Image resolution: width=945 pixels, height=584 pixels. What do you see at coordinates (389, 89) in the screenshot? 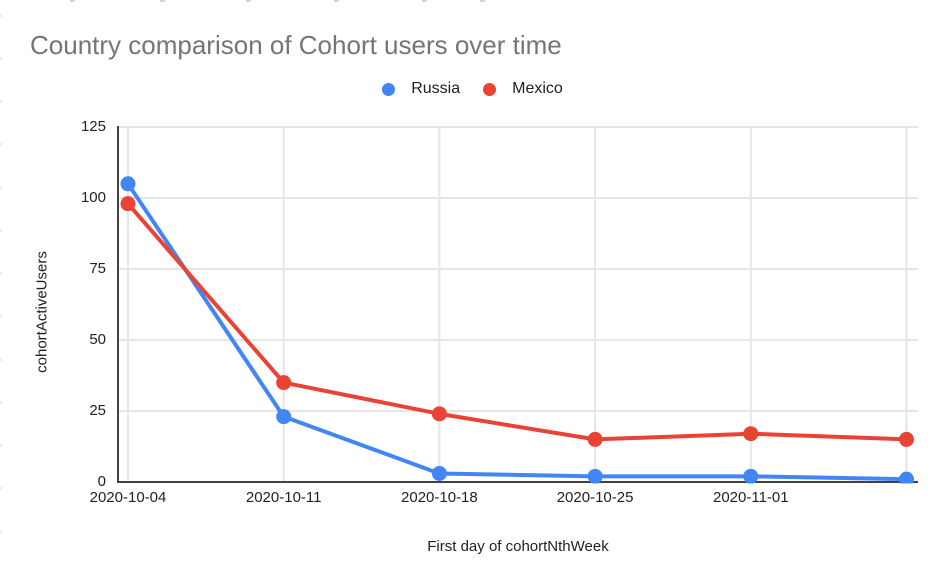
I see `legend-swatch-russia-icon` at bounding box center [389, 89].